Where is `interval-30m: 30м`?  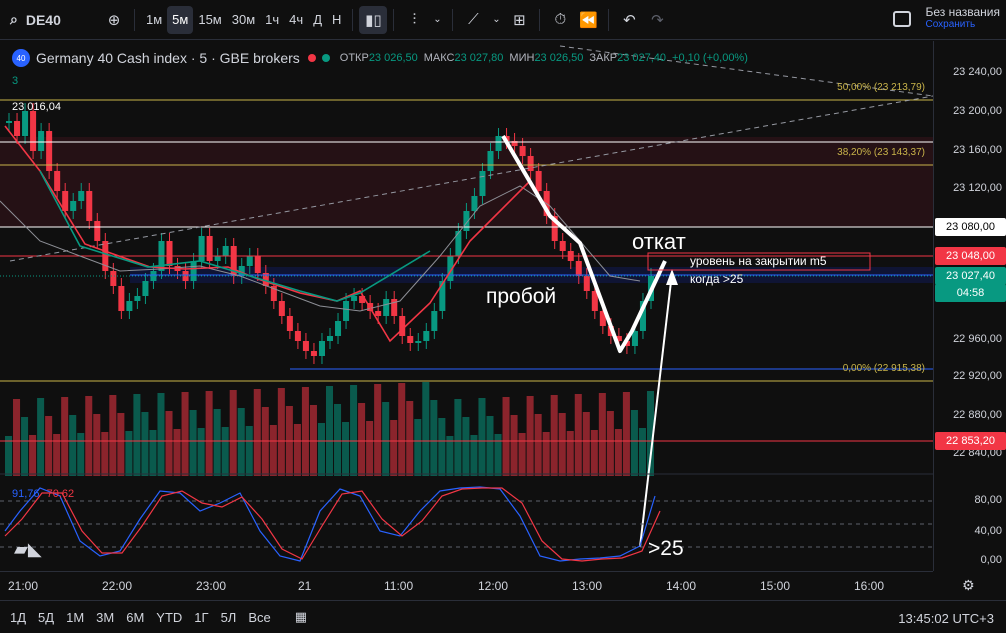 interval-30m: 30м is located at coordinates (243, 19).